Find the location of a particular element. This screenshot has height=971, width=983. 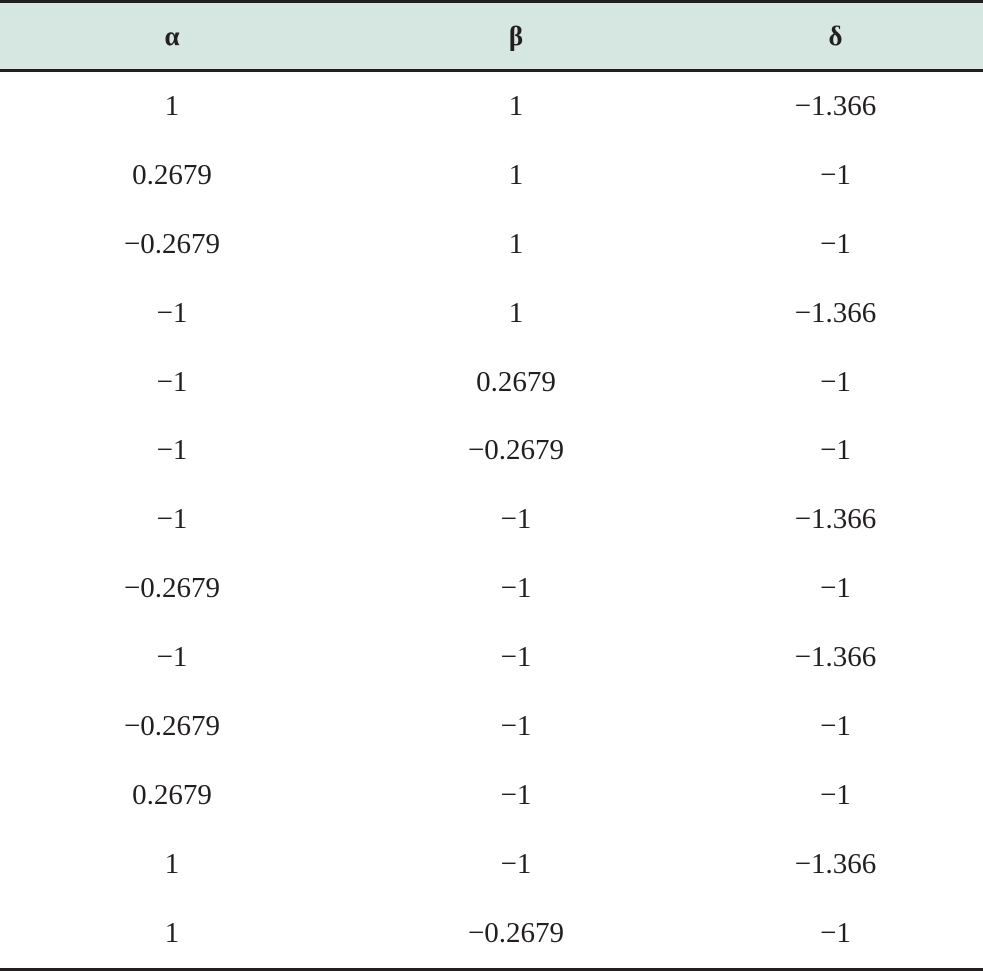

table-header-row: α β δ is located at coordinates (491, 36).